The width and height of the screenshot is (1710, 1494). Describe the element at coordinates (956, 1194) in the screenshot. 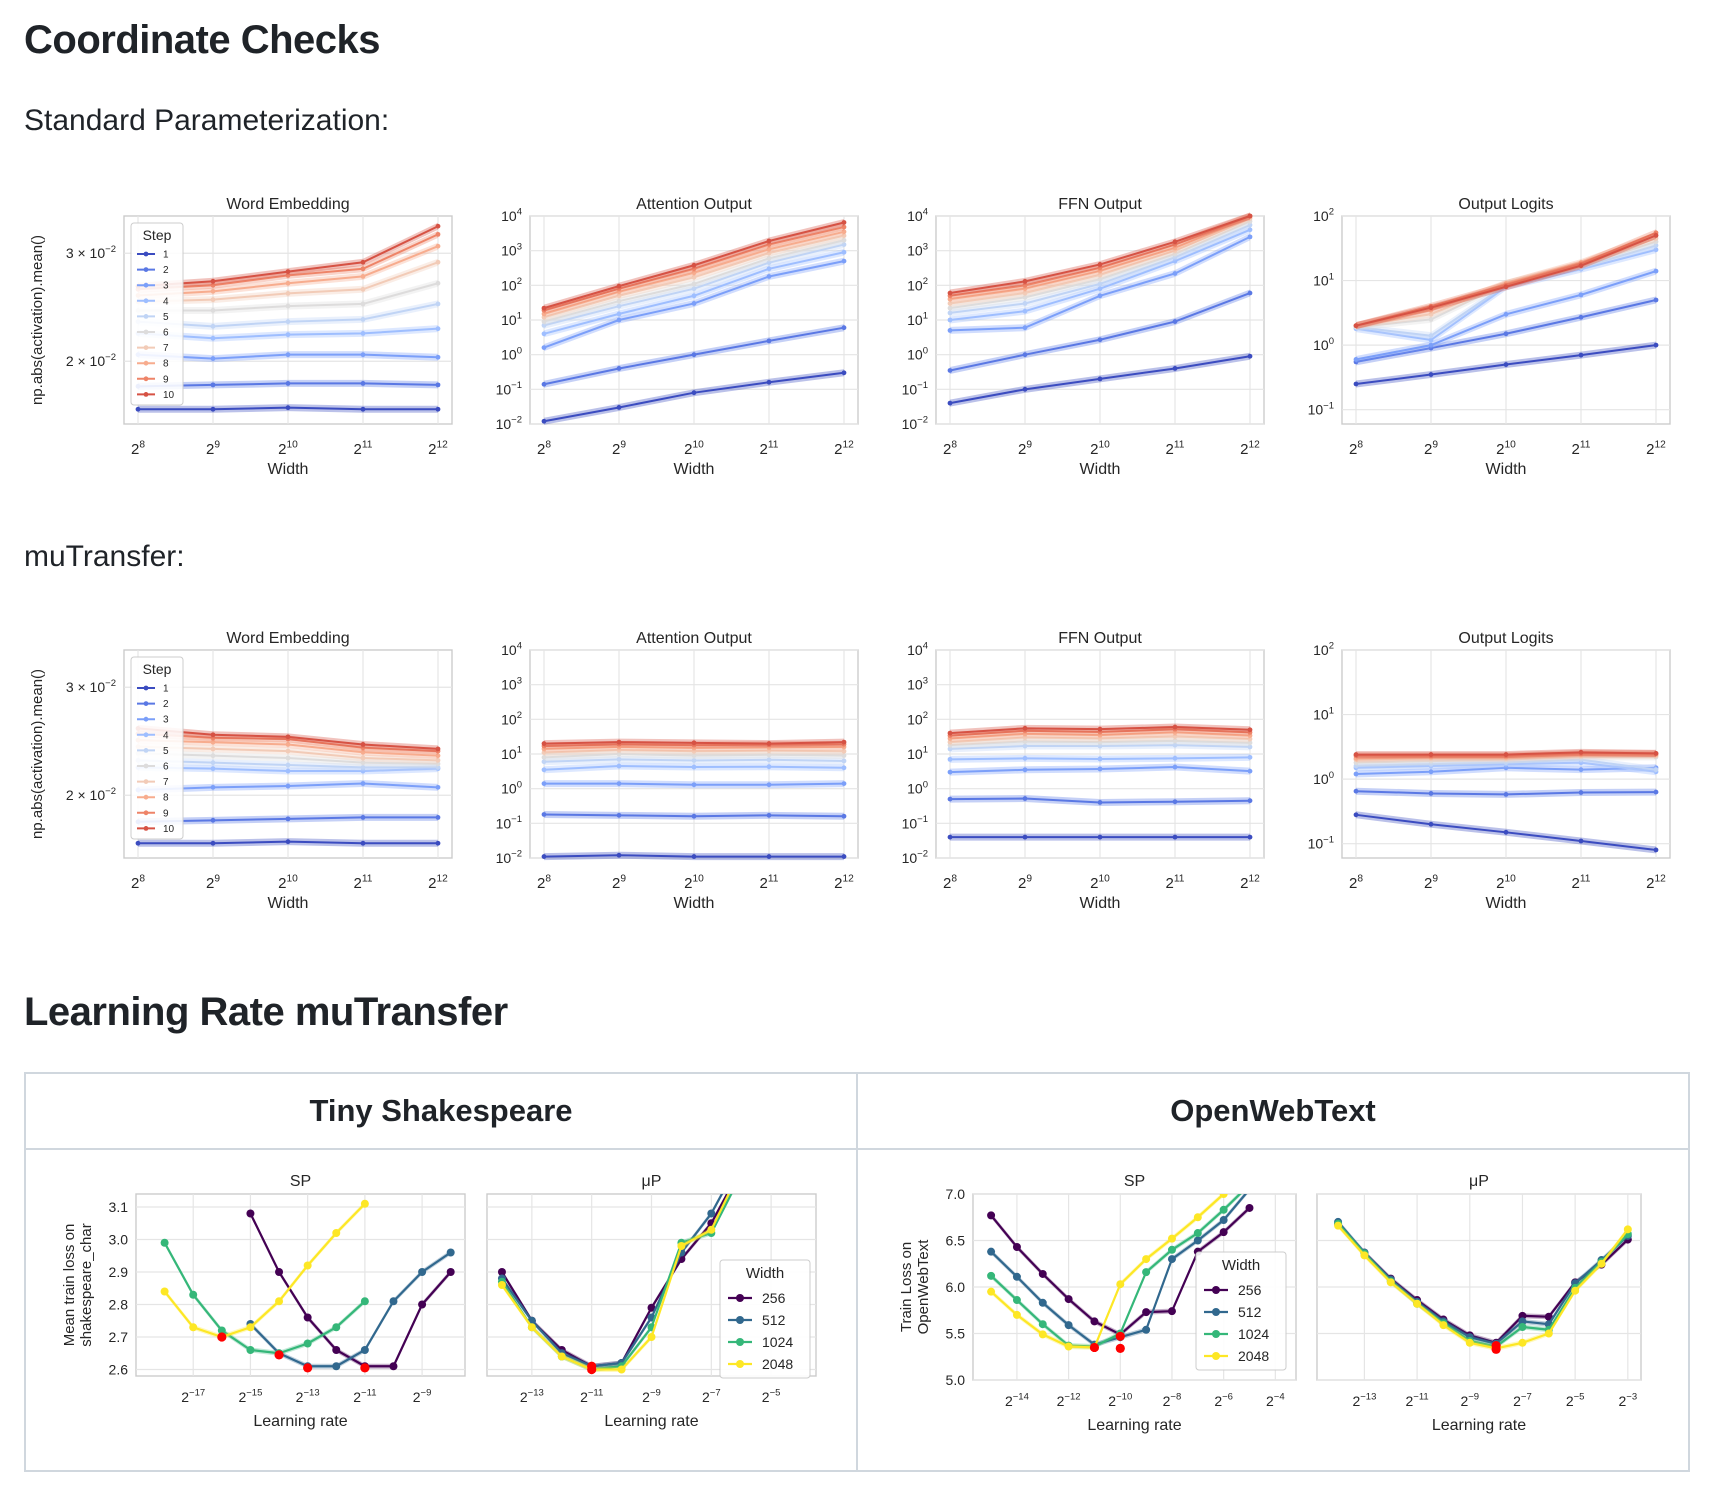

I see `y-tick-label: 7.0` at that location.